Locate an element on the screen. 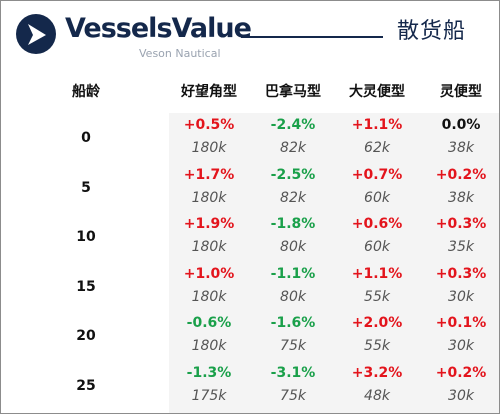 This screenshot has height=414, width=500. value-change: +3.2% is located at coordinates (377, 372).